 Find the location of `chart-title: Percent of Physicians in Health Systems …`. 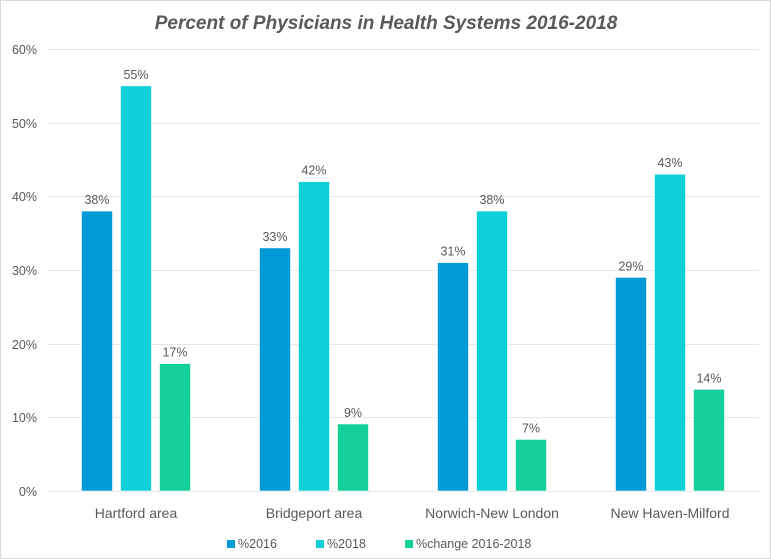

chart-title: Percent of Physicians in Health Systems … is located at coordinates (386, 23).